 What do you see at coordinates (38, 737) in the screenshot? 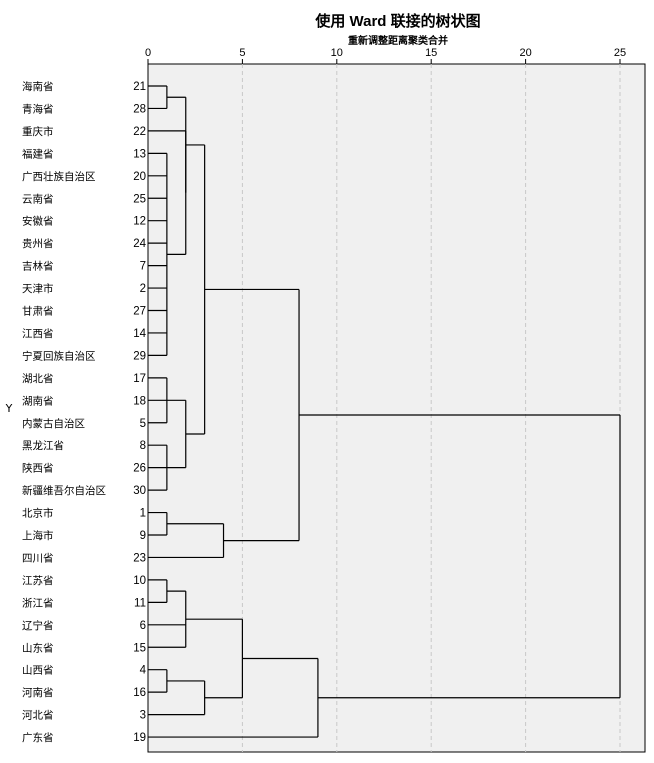
I see `leaf-label: 广东省` at bounding box center [38, 737].